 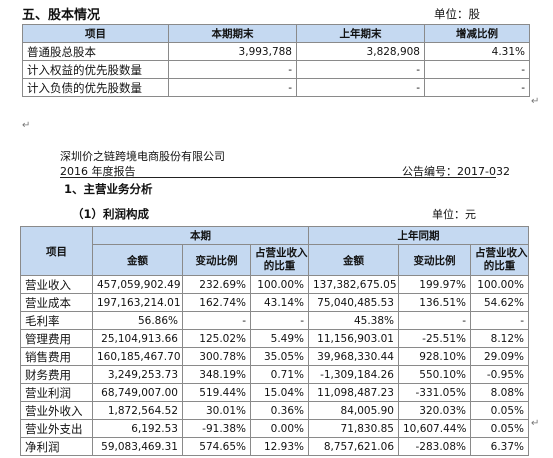 What do you see at coordinates (276, 87) in the screenshot?
I see `table-row: 计入负债的优先股数量 - - -` at bounding box center [276, 87].